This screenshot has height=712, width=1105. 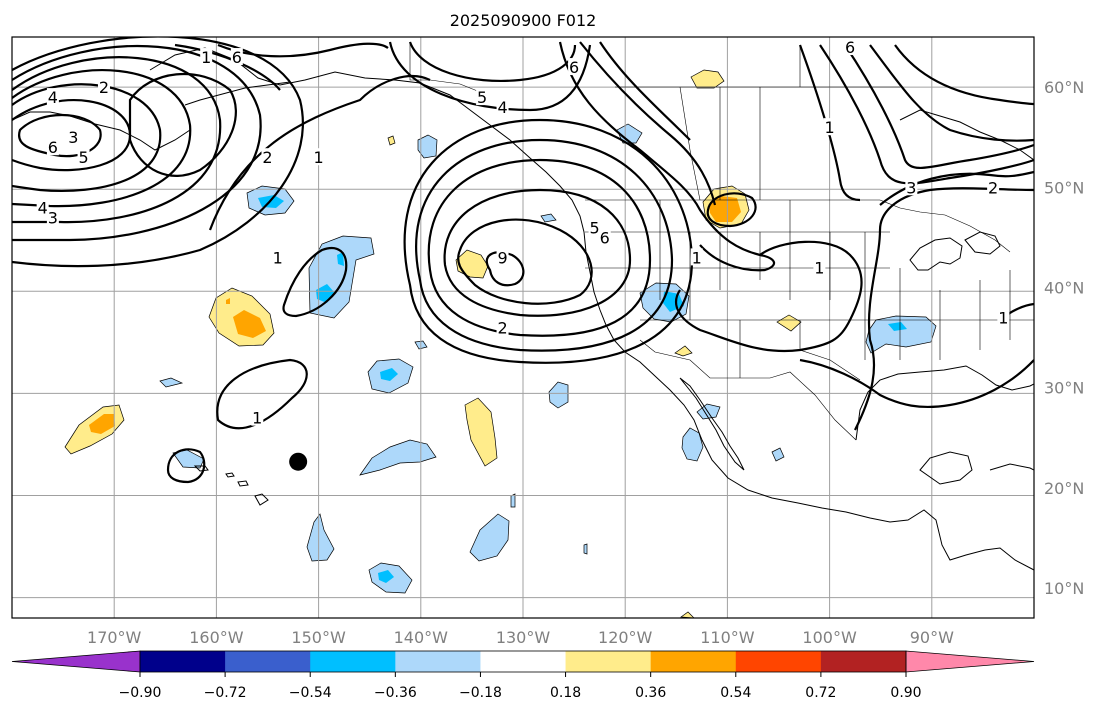 What do you see at coordinates (318, 637) in the screenshot?
I see `lon-tick-label: 150°W` at bounding box center [318, 637].